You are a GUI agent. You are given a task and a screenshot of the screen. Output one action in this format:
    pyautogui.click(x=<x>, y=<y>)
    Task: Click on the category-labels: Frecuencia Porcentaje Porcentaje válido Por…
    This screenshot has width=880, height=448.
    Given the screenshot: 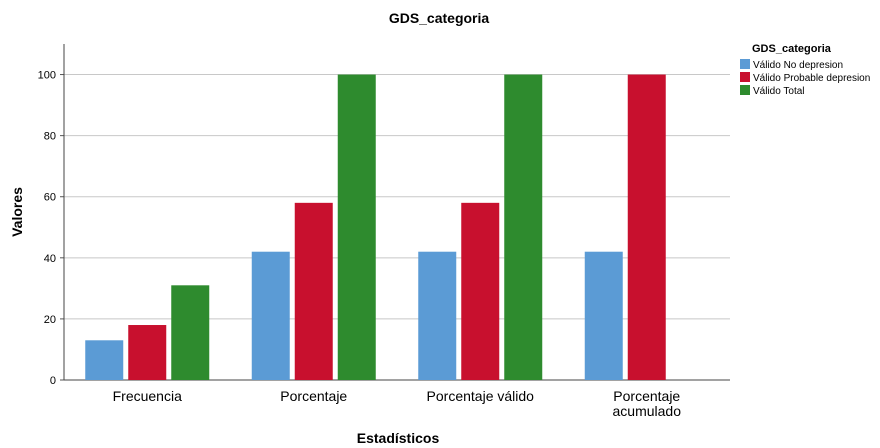 What is the action you would take?
    pyautogui.click(x=397, y=403)
    